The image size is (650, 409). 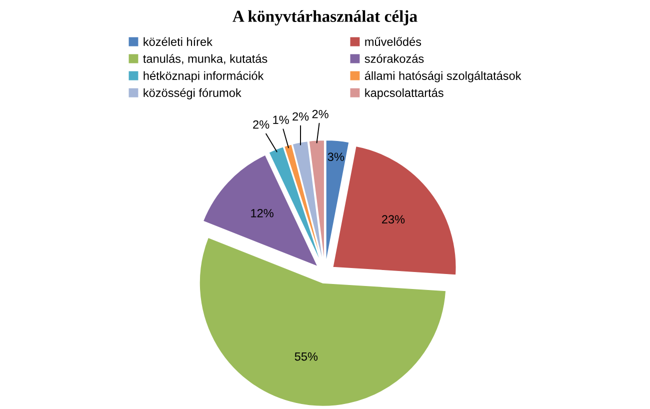 What do you see at coordinates (306, 356) in the screenshot?
I see `data-label: 55%` at bounding box center [306, 356].